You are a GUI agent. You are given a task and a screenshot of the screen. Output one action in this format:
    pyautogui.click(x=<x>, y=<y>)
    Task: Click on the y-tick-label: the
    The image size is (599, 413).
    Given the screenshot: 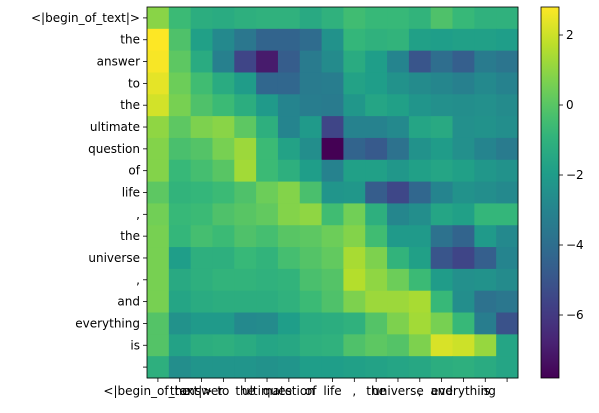 What is the action you would take?
    pyautogui.click(x=130, y=105)
    